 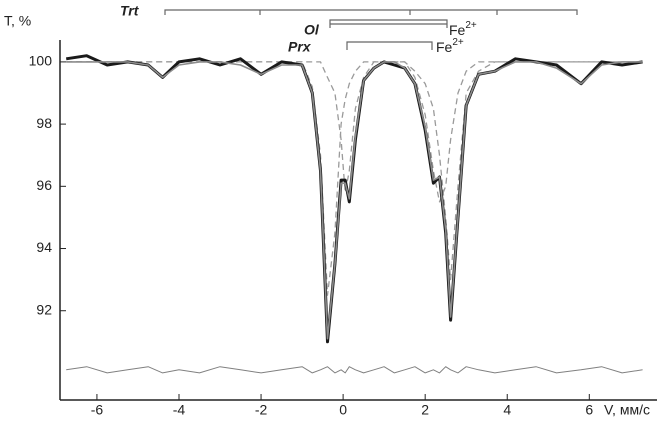 What do you see at coordinates (507, 410) in the screenshot?
I see `x-tick-label: 4` at bounding box center [507, 410].